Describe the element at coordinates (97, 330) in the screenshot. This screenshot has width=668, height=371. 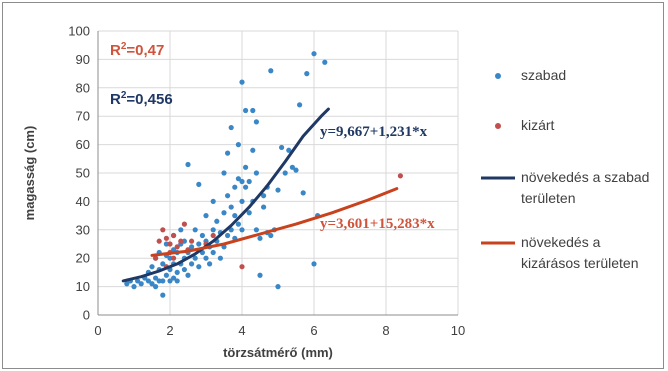
I see `x-tick-label: 0` at that location.